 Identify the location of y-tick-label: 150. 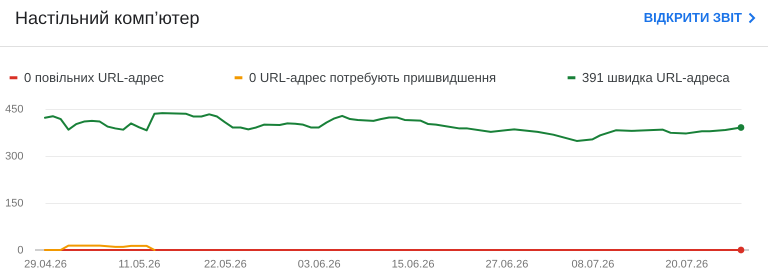
(14, 204).